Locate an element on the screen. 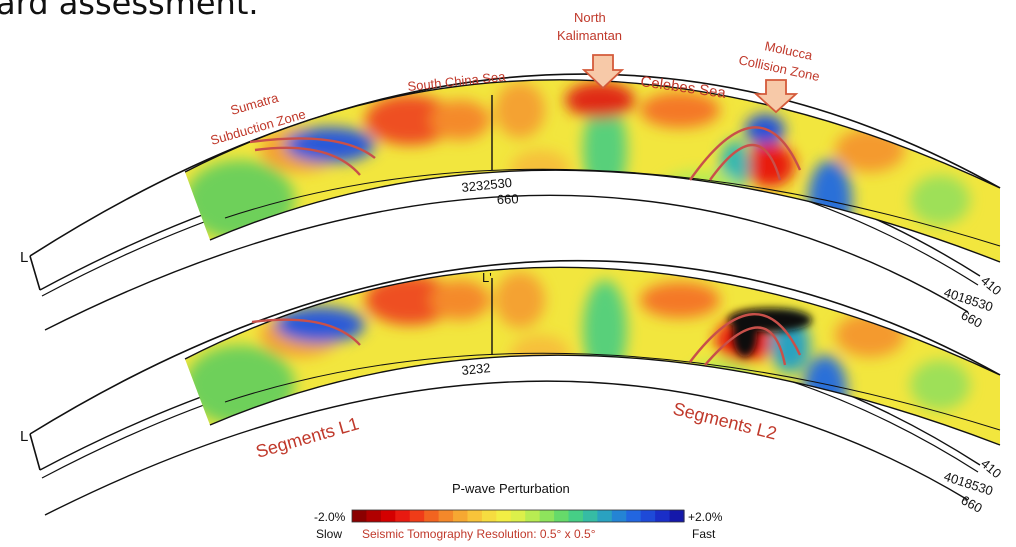 The image size is (1016, 547). north-kalimantan-arrow-icon is located at coordinates (603, 72).